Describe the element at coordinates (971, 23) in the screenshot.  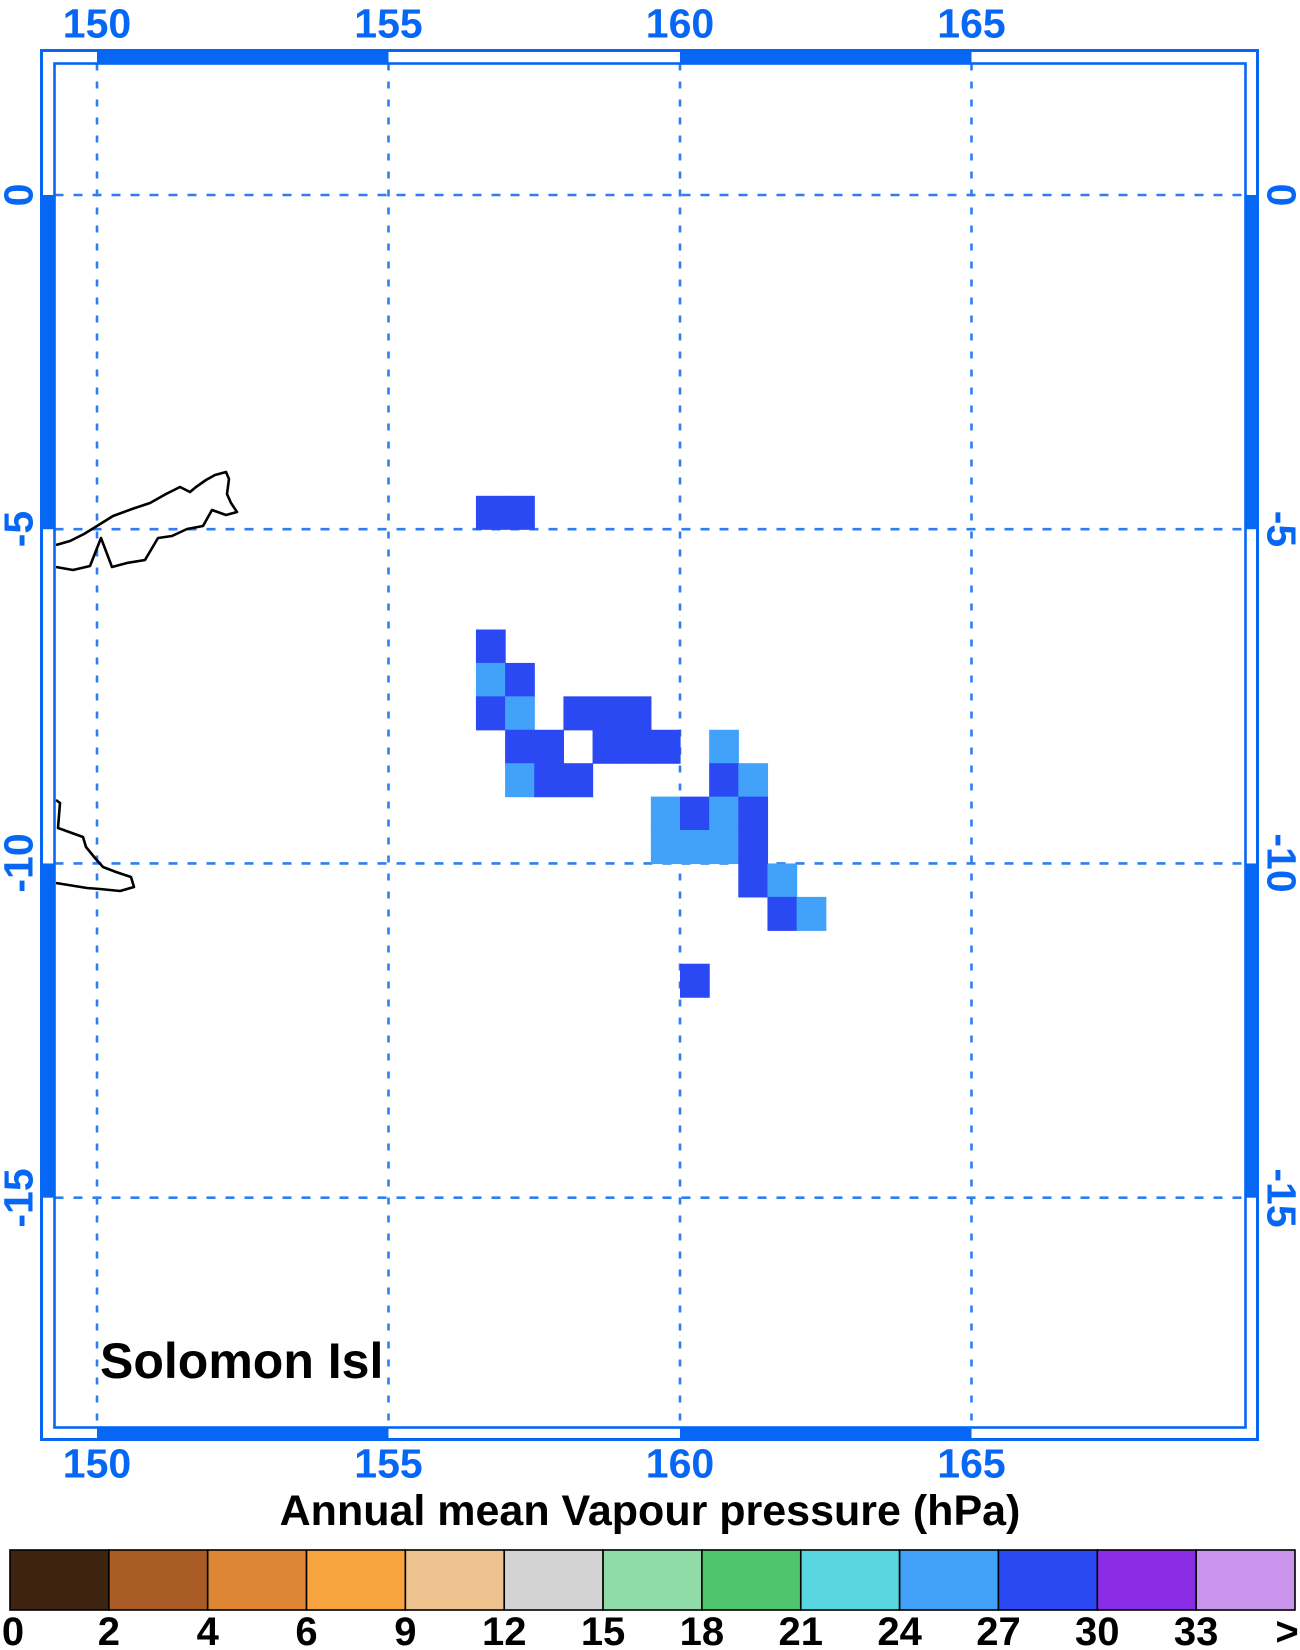
I see `lon-label-top-165: 165` at that location.